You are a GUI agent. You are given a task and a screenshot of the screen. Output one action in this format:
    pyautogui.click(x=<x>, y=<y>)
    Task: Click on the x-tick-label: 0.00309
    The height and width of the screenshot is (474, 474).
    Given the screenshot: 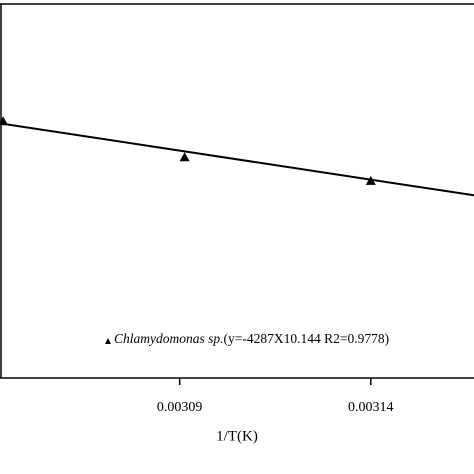 What is the action you would take?
    pyautogui.click(x=180, y=407)
    